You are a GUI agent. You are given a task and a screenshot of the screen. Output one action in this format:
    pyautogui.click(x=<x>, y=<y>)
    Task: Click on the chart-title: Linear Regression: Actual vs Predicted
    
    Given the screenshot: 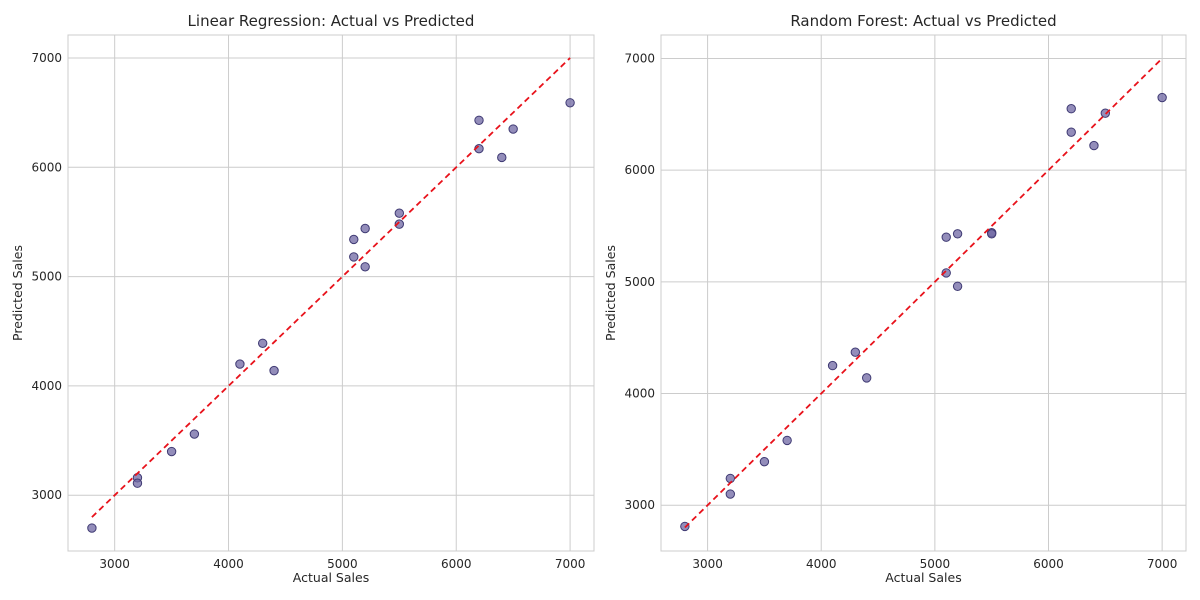 What is the action you would take?
    pyautogui.click(x=331, y=21)
    